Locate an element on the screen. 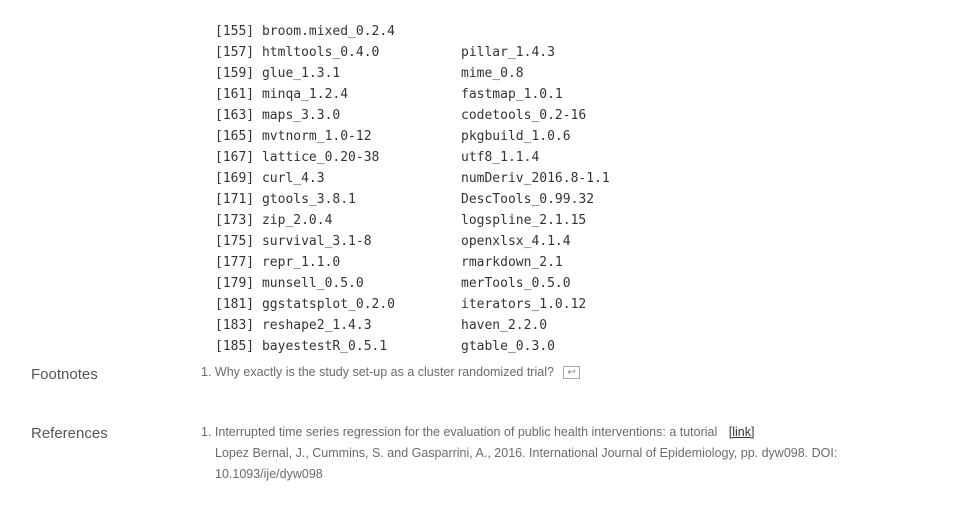 The height and width of the screenshot is (524, 970). package-entry: openxlsx_4.1.4 is located at coordinates (516, 241).